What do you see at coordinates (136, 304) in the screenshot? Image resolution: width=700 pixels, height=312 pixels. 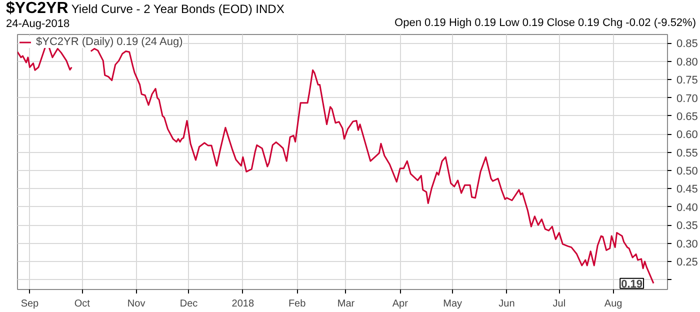 I see `x-tick-label: Nov` at bounding box center [136, 304].